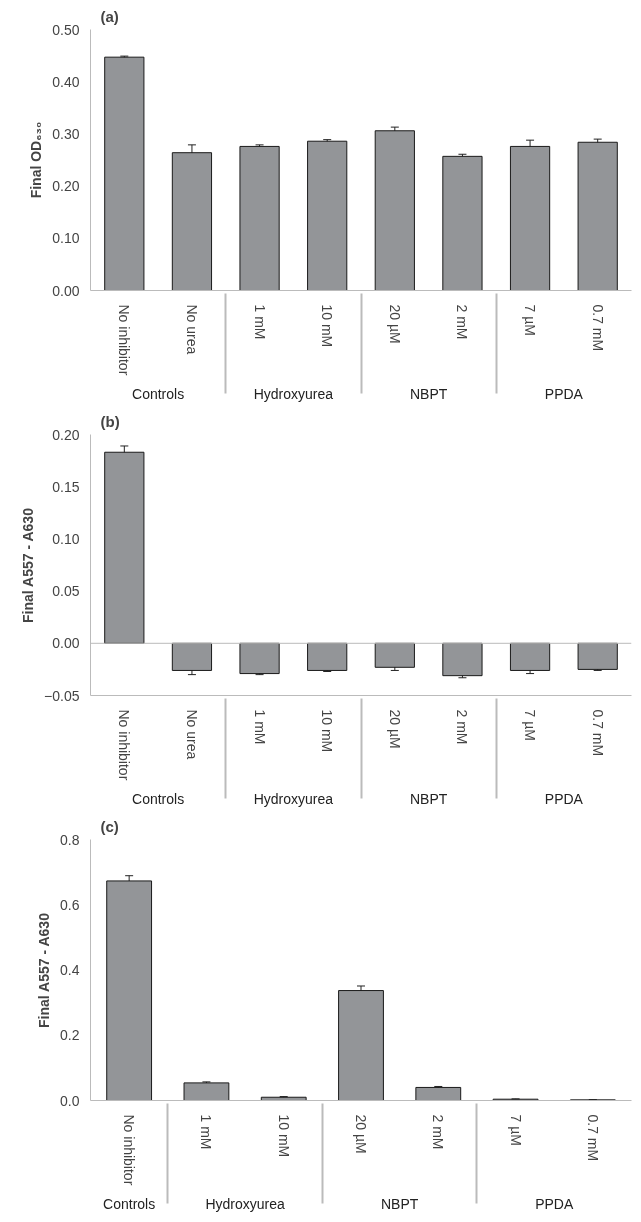 The width and height of the screenshot is (641, 1222). Describe the element at coordinates (66, 486) in the screenshot. I see `y-tick-label: 0.15` at that location.